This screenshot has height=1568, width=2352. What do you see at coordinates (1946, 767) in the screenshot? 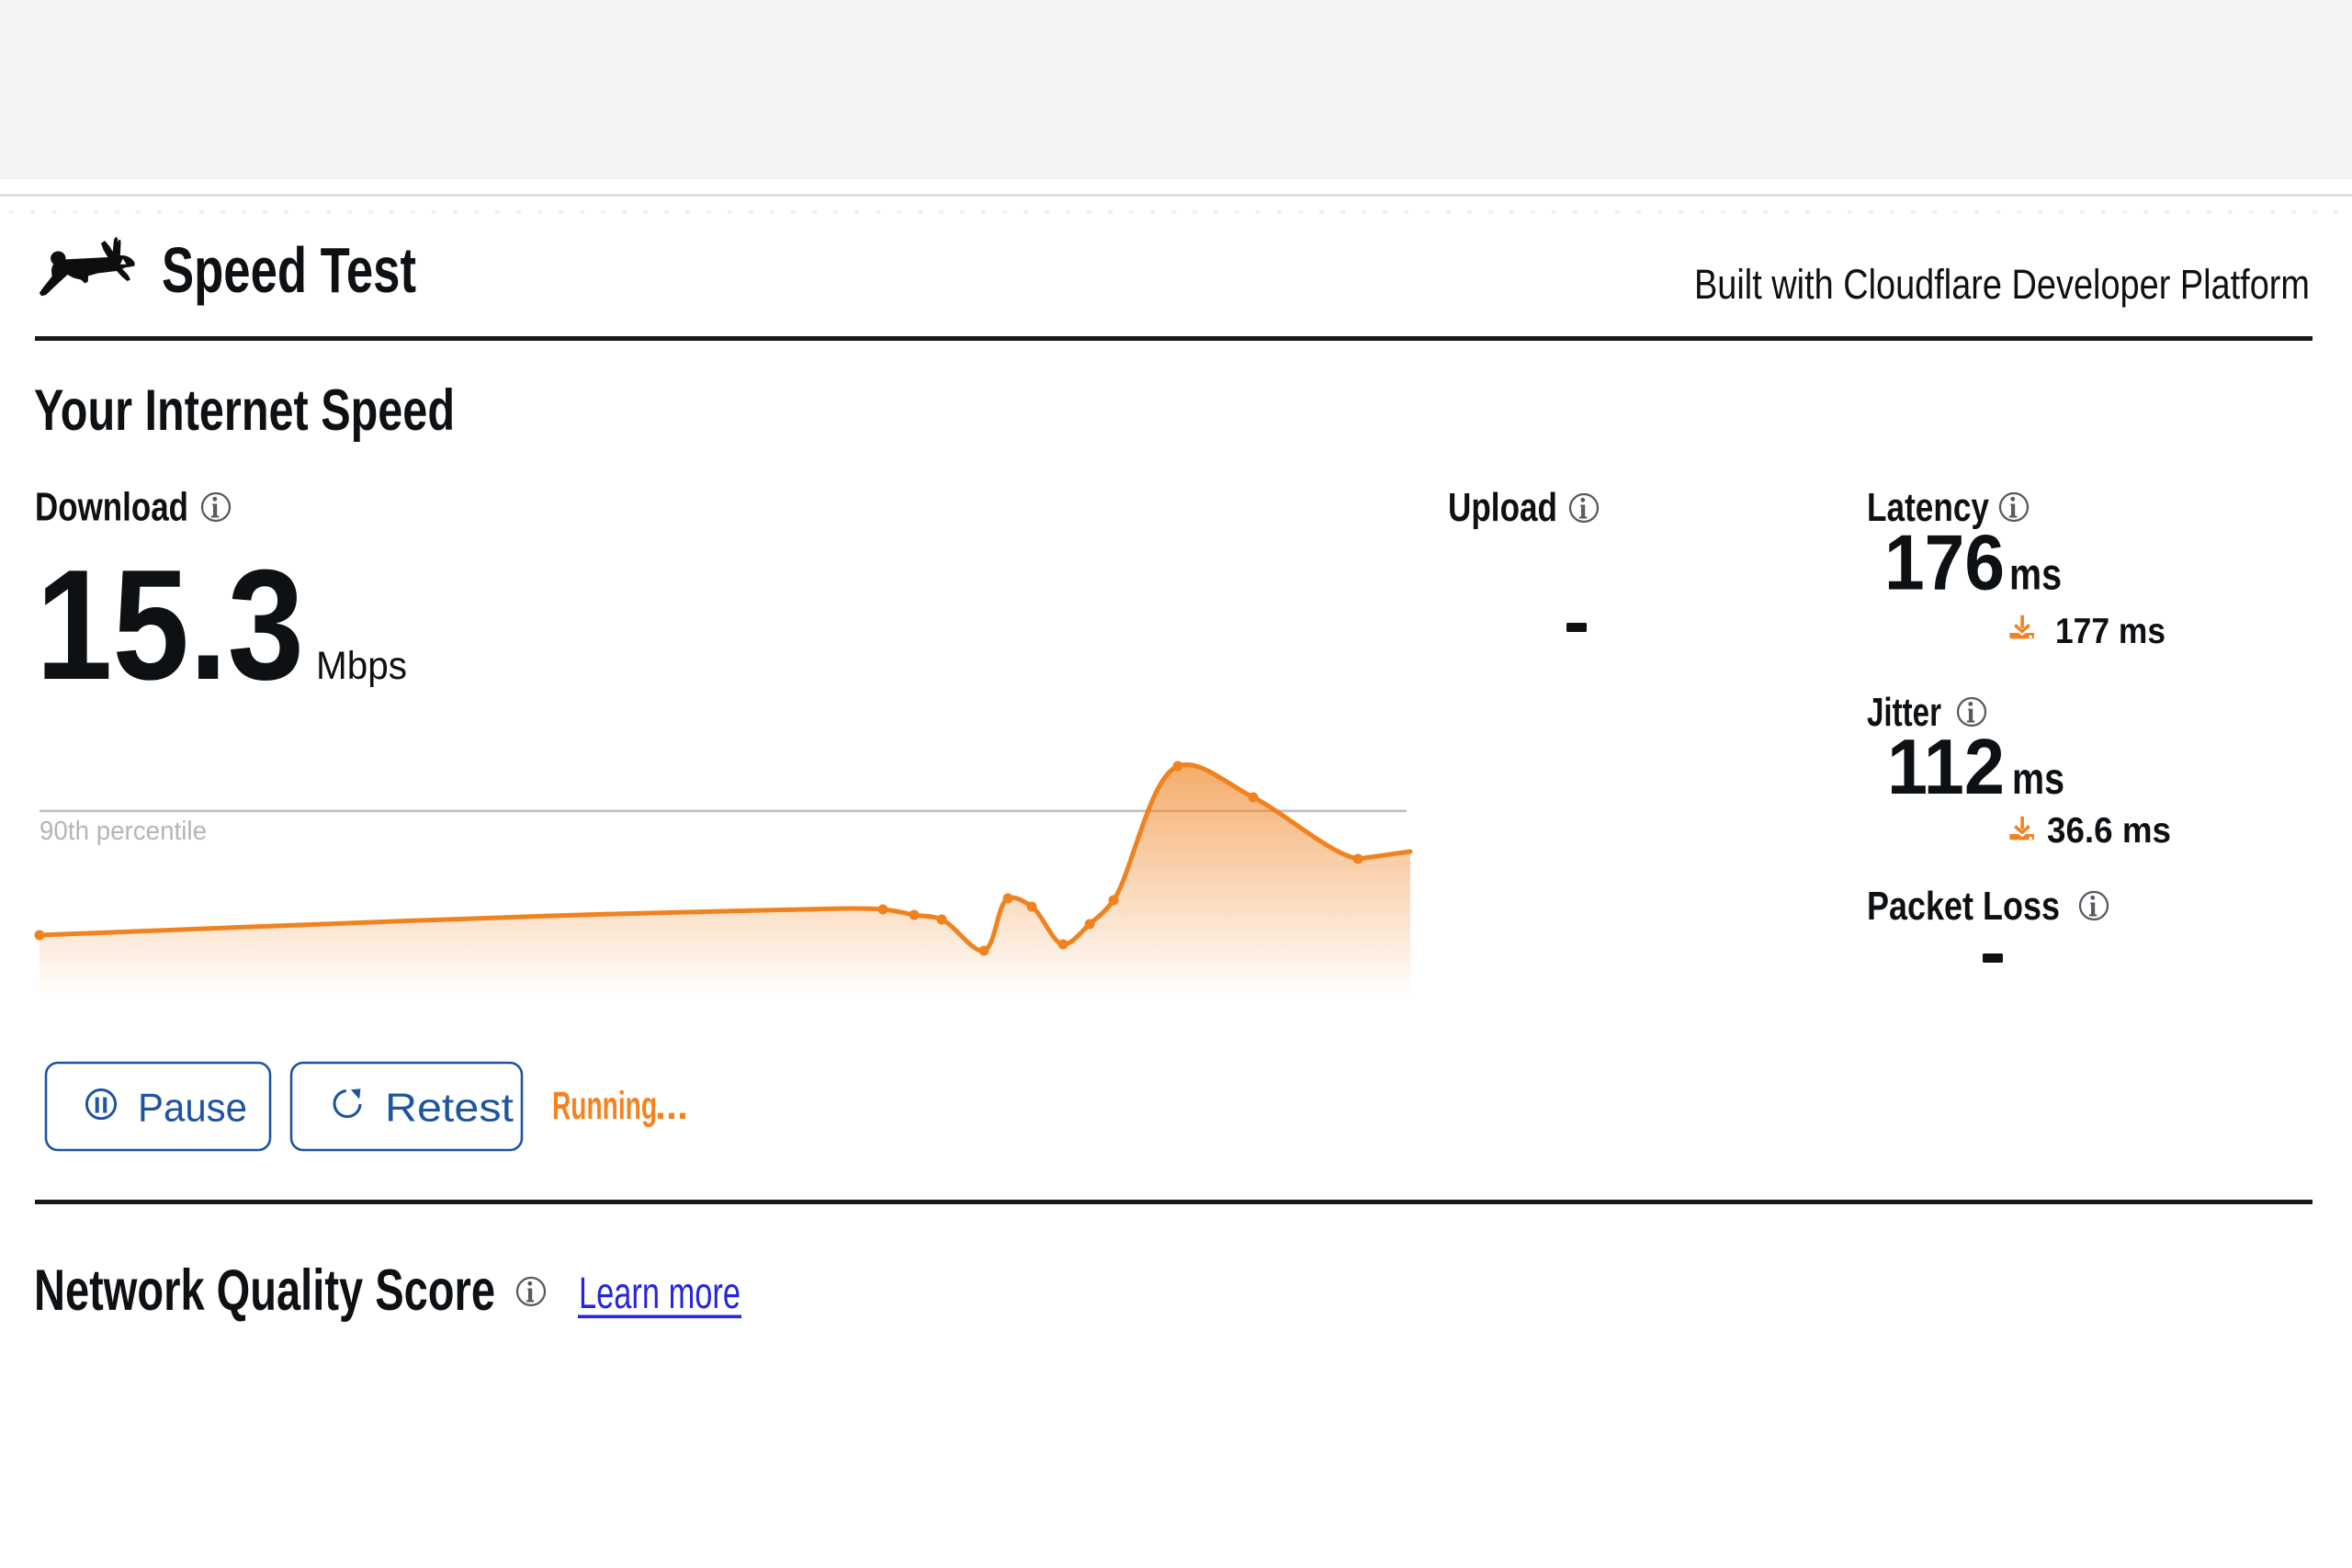
I see `svg-text: 112` at bounding box center [1946, 767].